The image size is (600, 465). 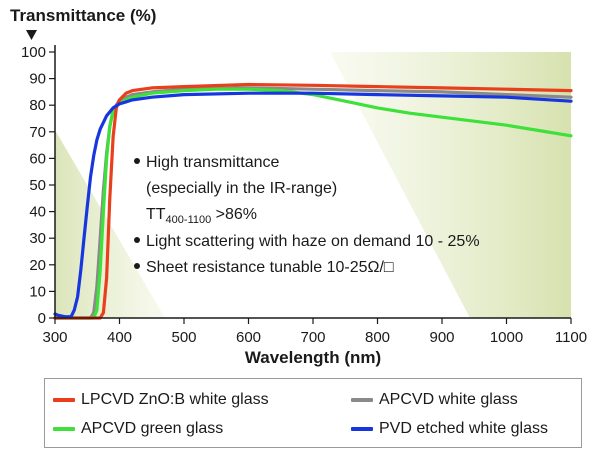 I want to click on x-tick-label: 300, so click(x=54, y=337).